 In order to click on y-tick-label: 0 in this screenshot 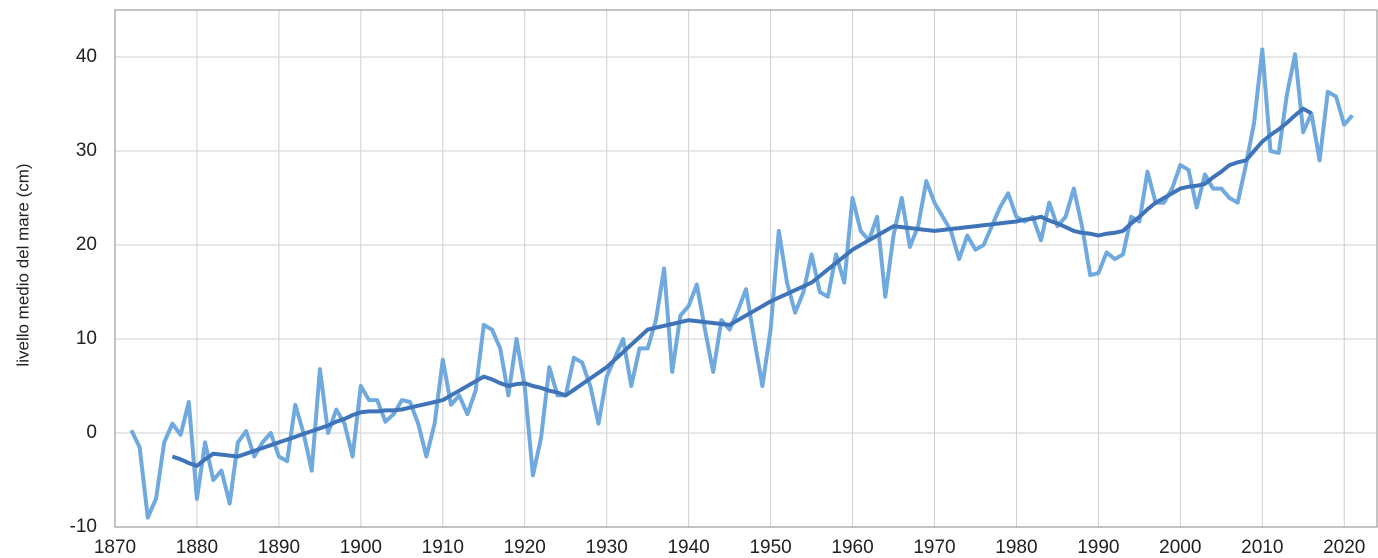, I will do `click(91, 432)`.